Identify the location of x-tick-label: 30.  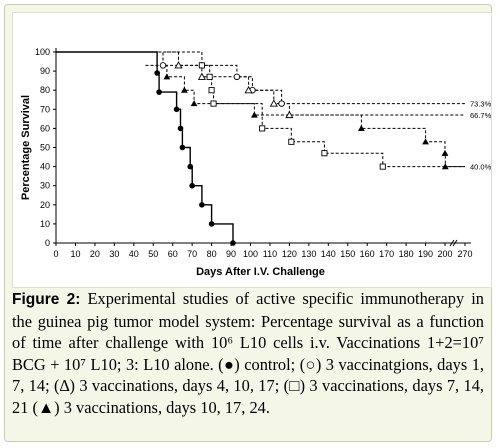
(114, 254).